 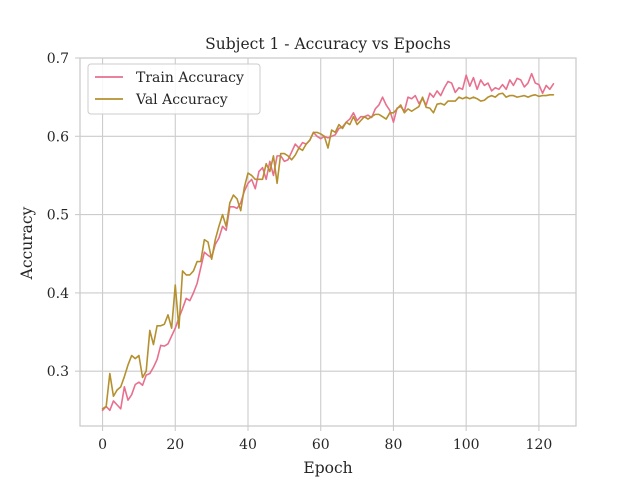 What do you see at coordinates (102, 445) in the screenshot?
I see `x-tick-label: 0` at bounding box center [102, 445].